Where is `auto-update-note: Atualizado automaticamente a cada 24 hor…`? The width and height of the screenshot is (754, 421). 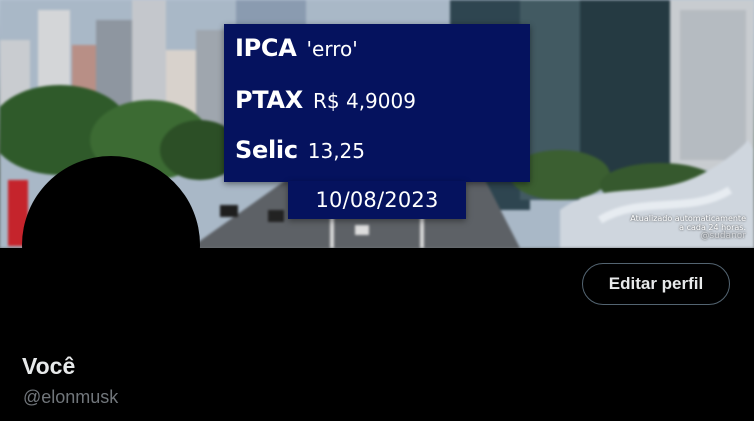 auto-update-note: Atualizado automaticamente a cada 24 hor… is located at coordinates (671, 227).